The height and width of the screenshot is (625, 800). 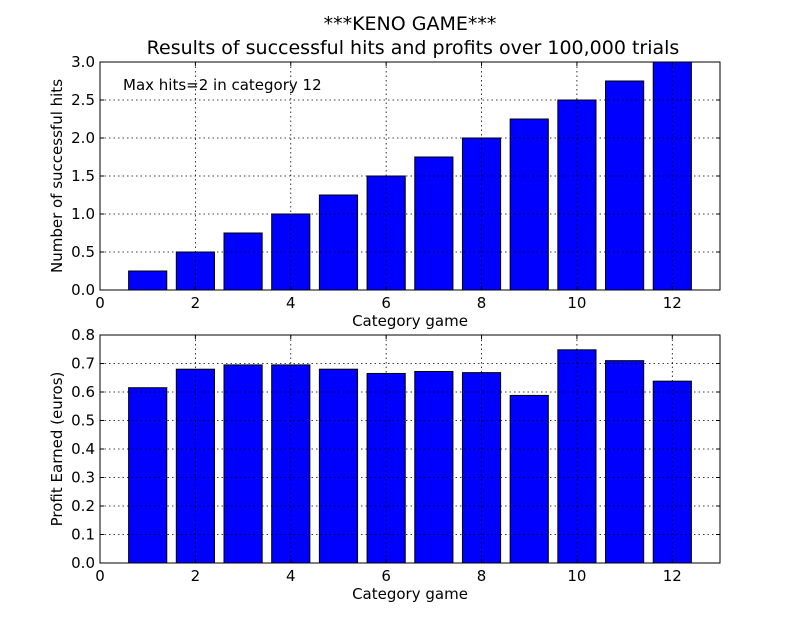 What do you see at coordinates (222, 85) in the screenshot?
I see `hits-annotation: Max hits=2 in category 12` at bounding box center [222, 85].